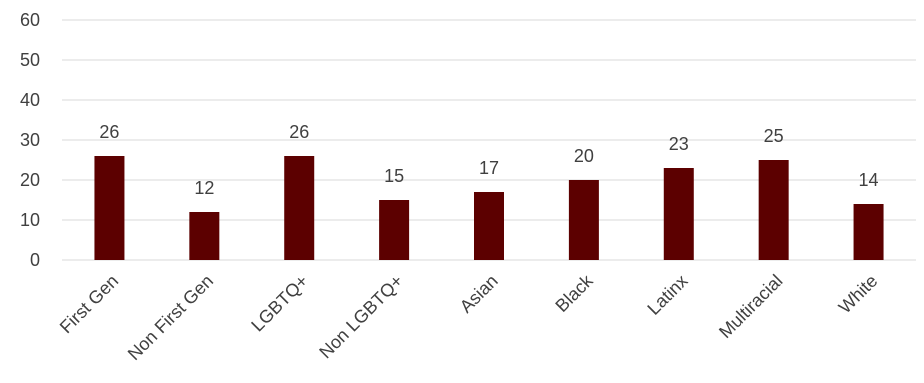 This screenshot has width=924, height=383. I want to click on data-label: 25, so click(774, 136).